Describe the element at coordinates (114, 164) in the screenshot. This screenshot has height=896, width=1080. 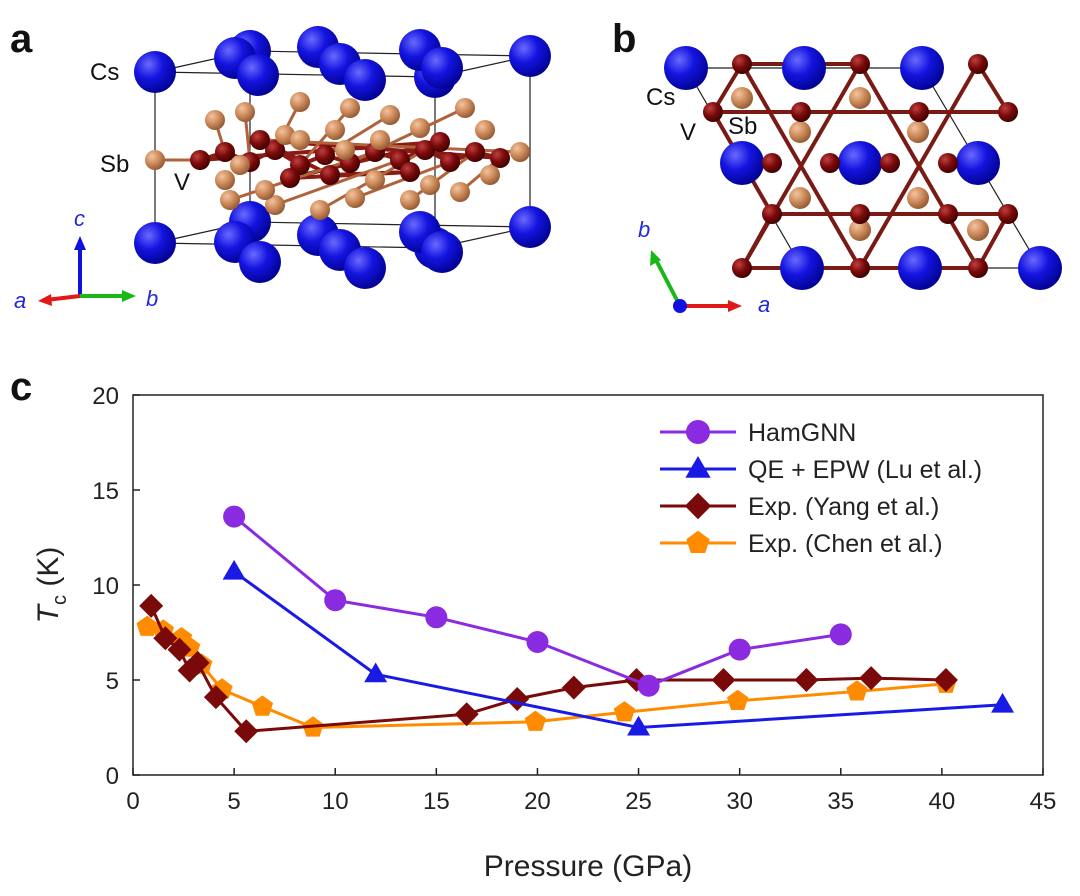
I see `label-sb: Sb` at that location.